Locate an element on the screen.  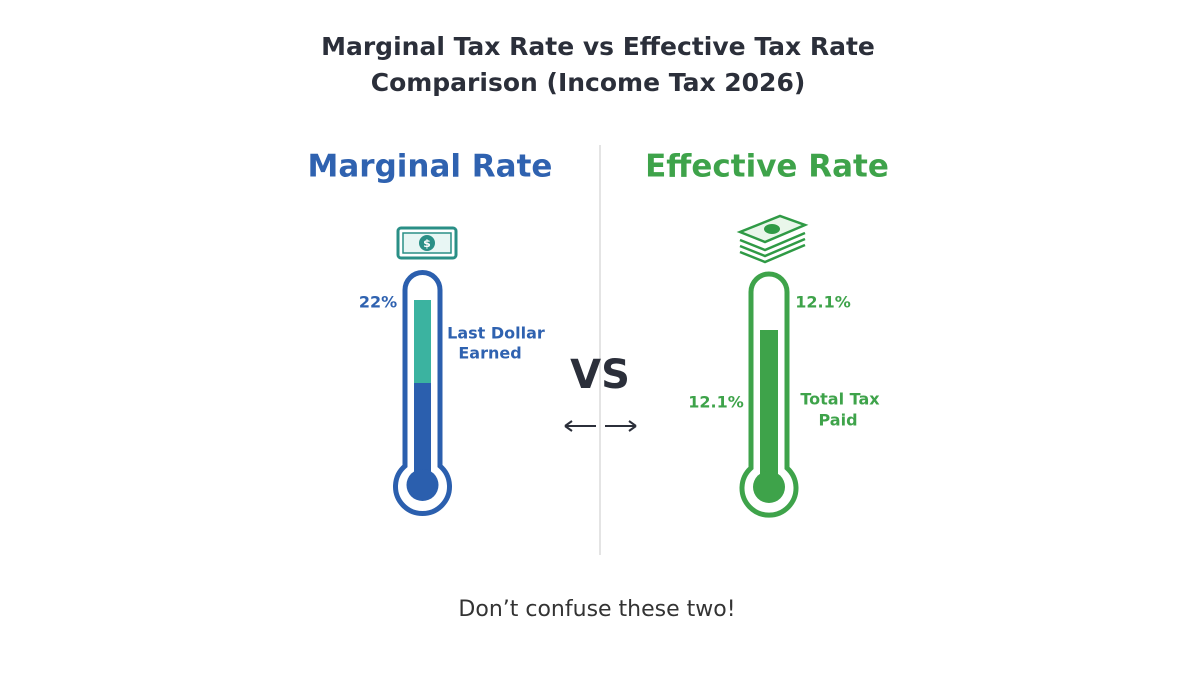
left-heading: Marginal Rate is located at coordinates (430, 167).